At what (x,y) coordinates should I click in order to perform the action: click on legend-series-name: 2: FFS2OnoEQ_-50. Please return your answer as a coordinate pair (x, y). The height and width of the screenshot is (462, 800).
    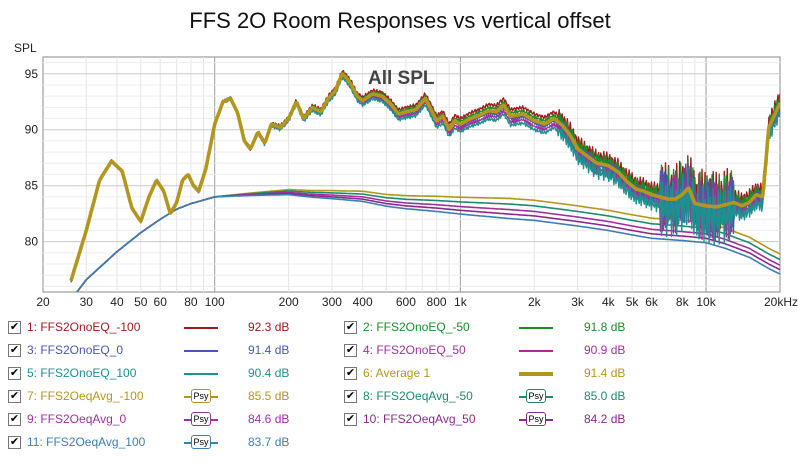
    Looking at the image, I should click on (416, 327).